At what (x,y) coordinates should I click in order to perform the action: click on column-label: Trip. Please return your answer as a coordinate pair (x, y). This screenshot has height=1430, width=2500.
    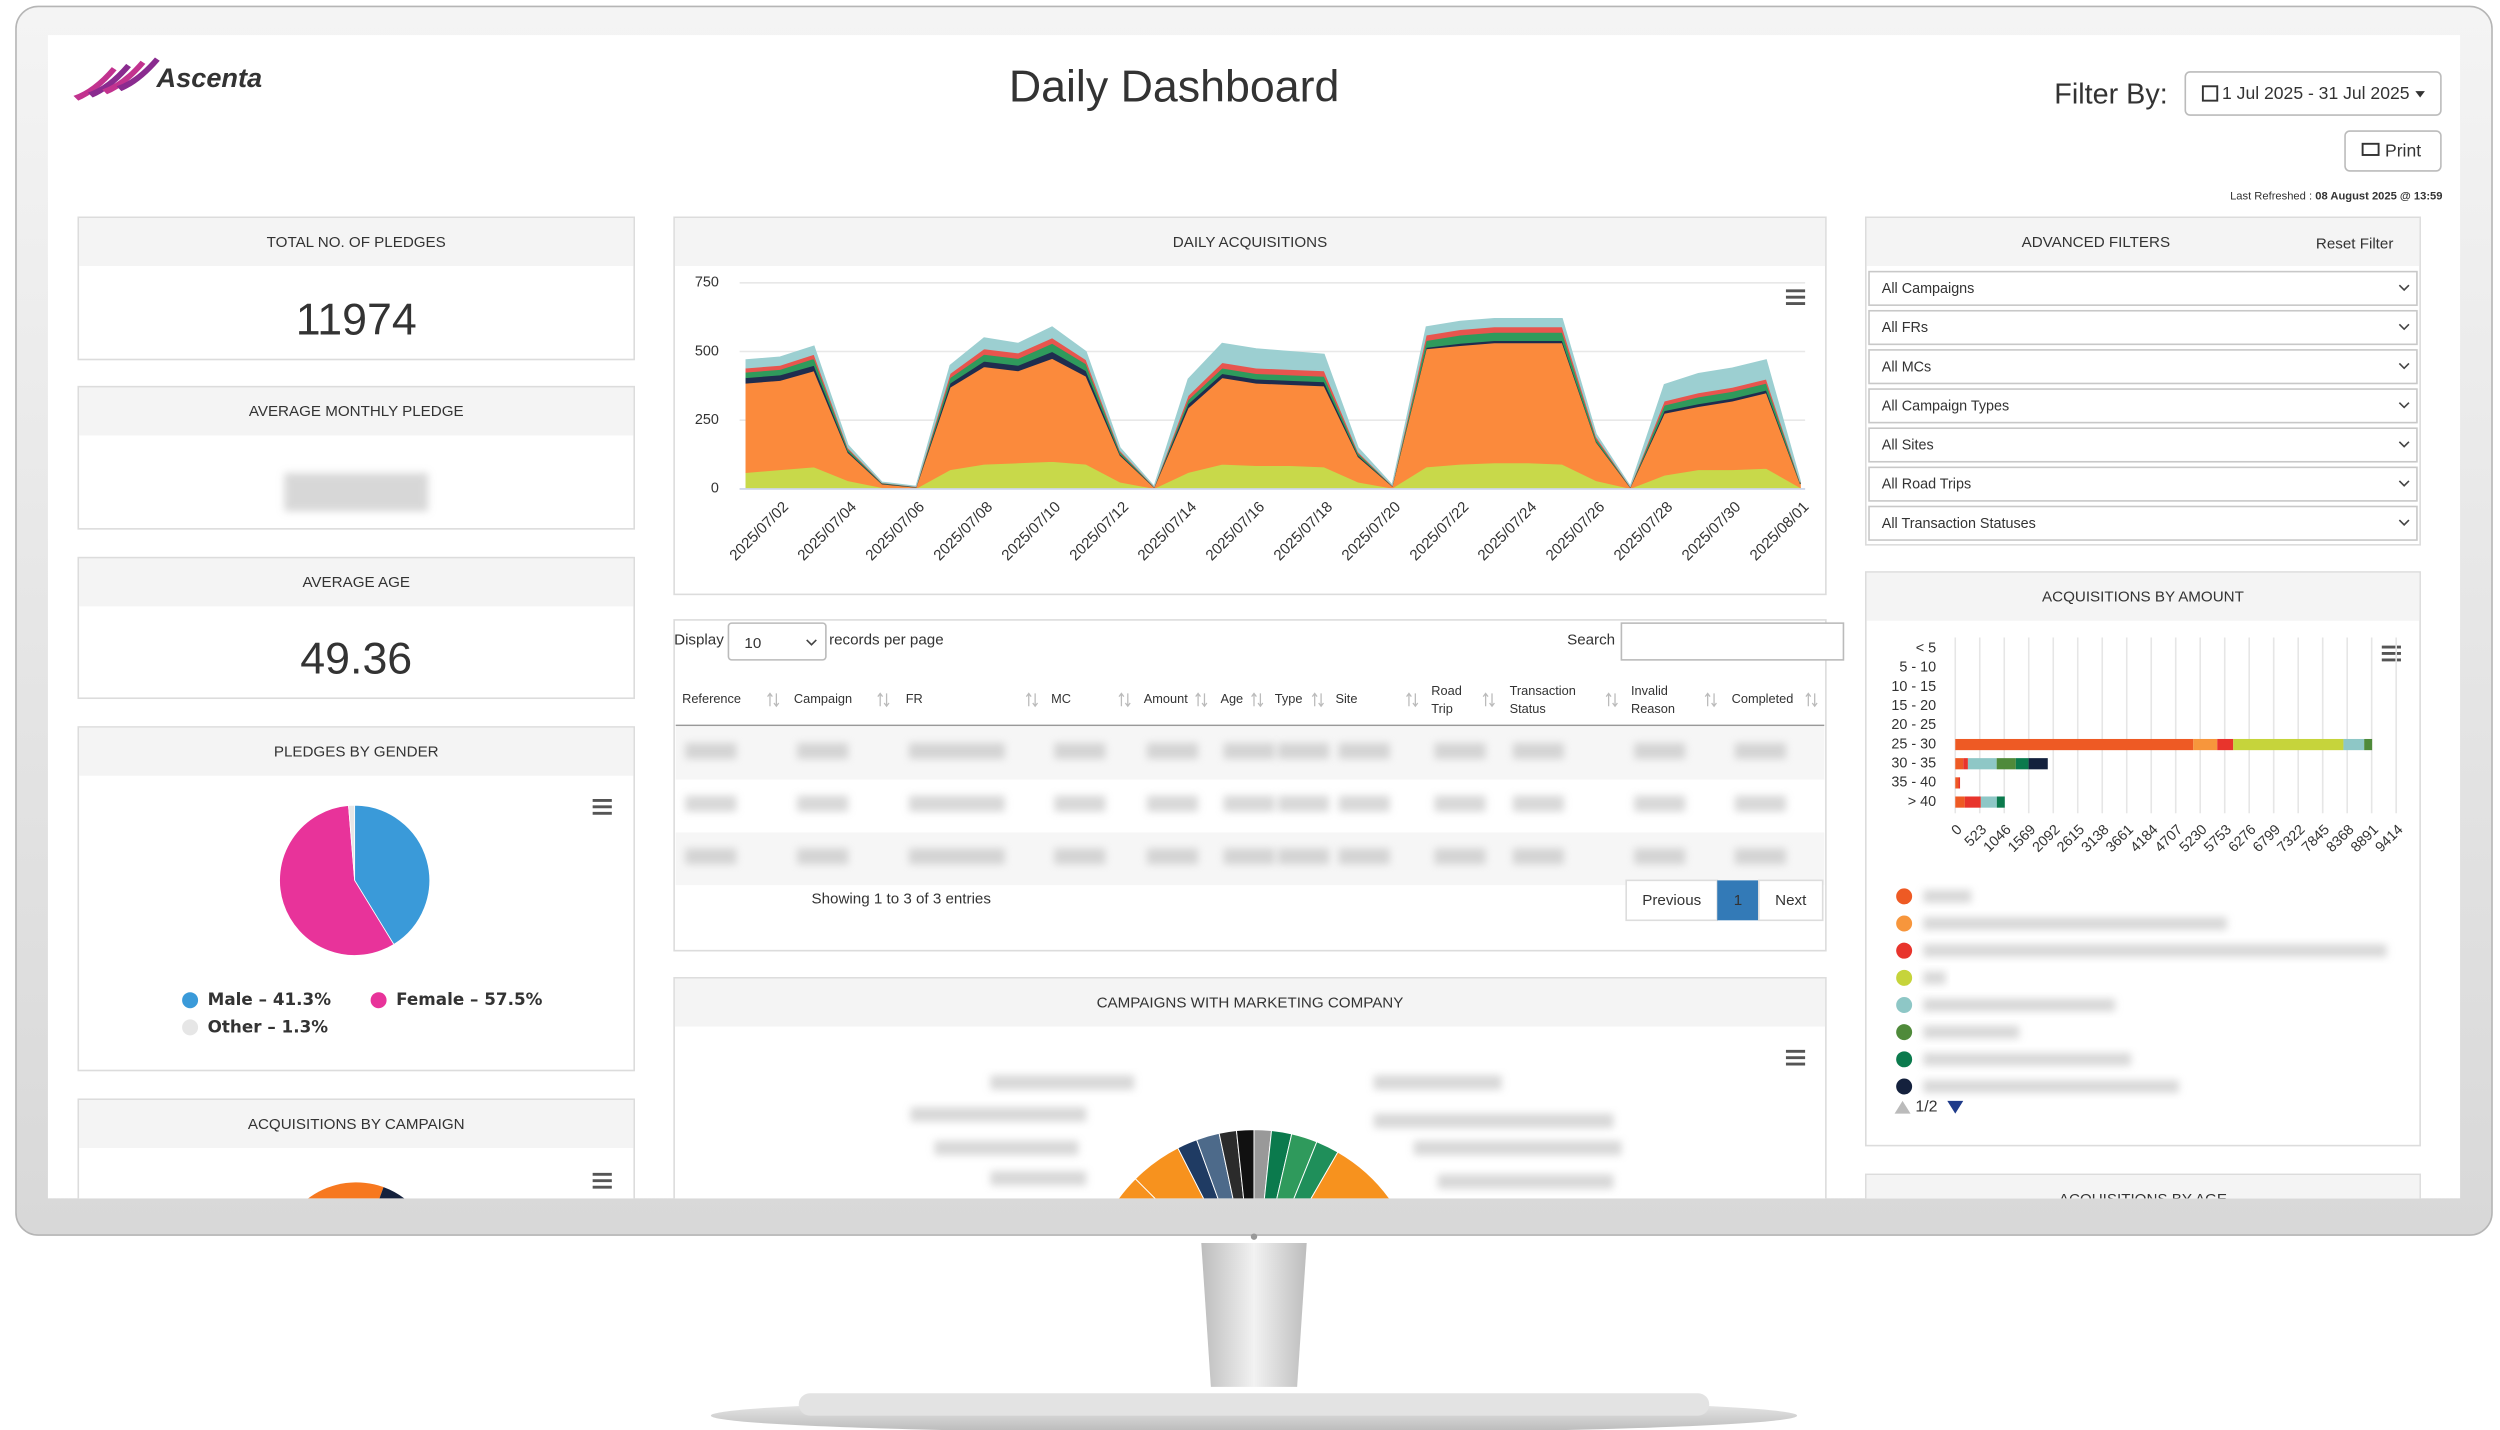
    Looking at the image, I should click on (1442, 708).